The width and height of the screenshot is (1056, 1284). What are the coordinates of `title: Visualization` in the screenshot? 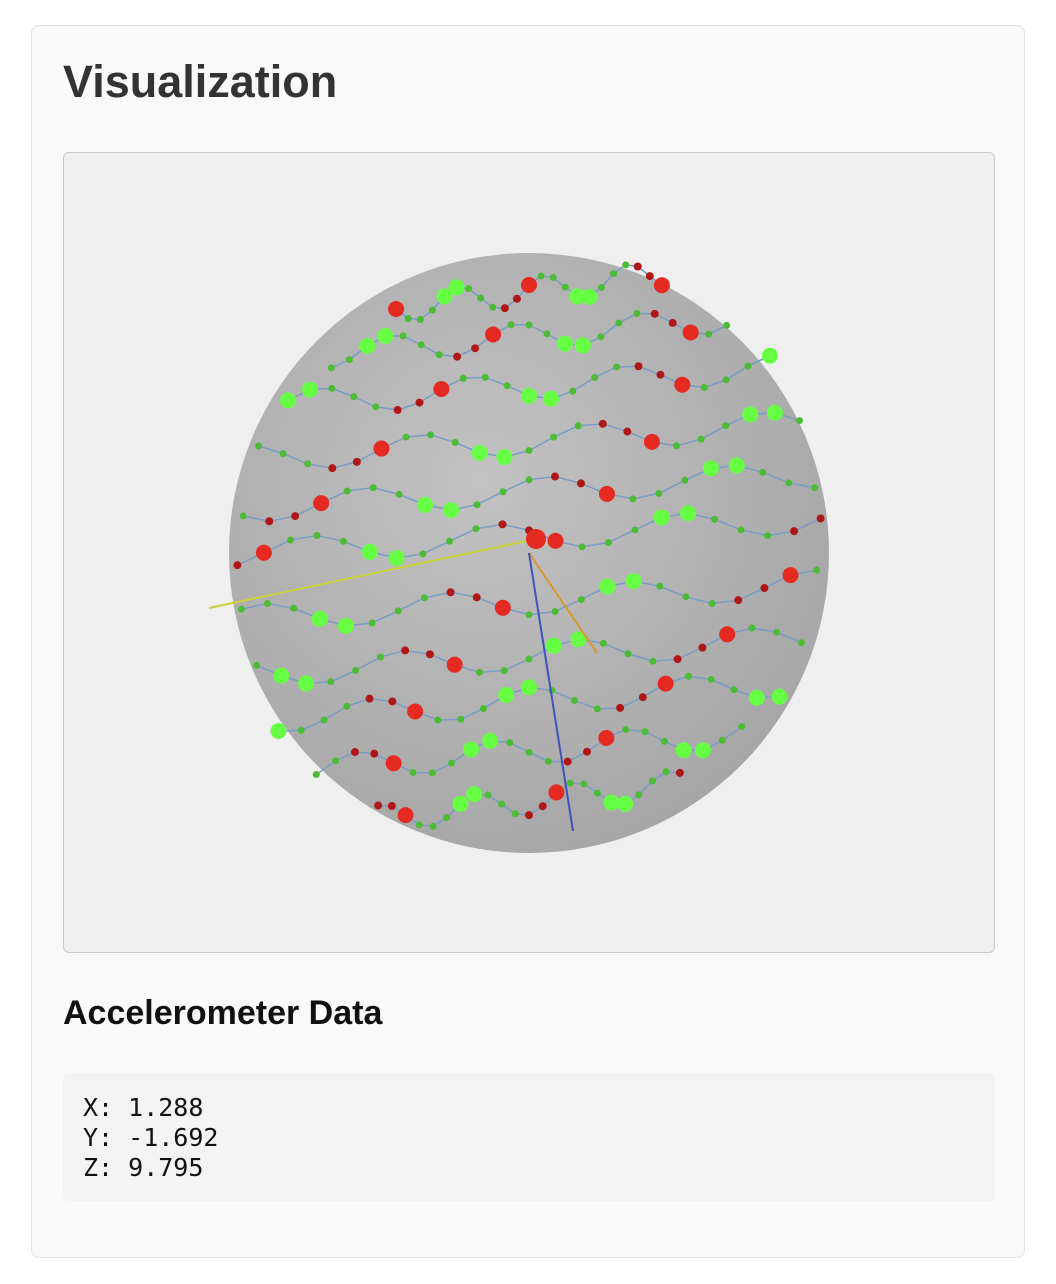 It's located at (200, 81).